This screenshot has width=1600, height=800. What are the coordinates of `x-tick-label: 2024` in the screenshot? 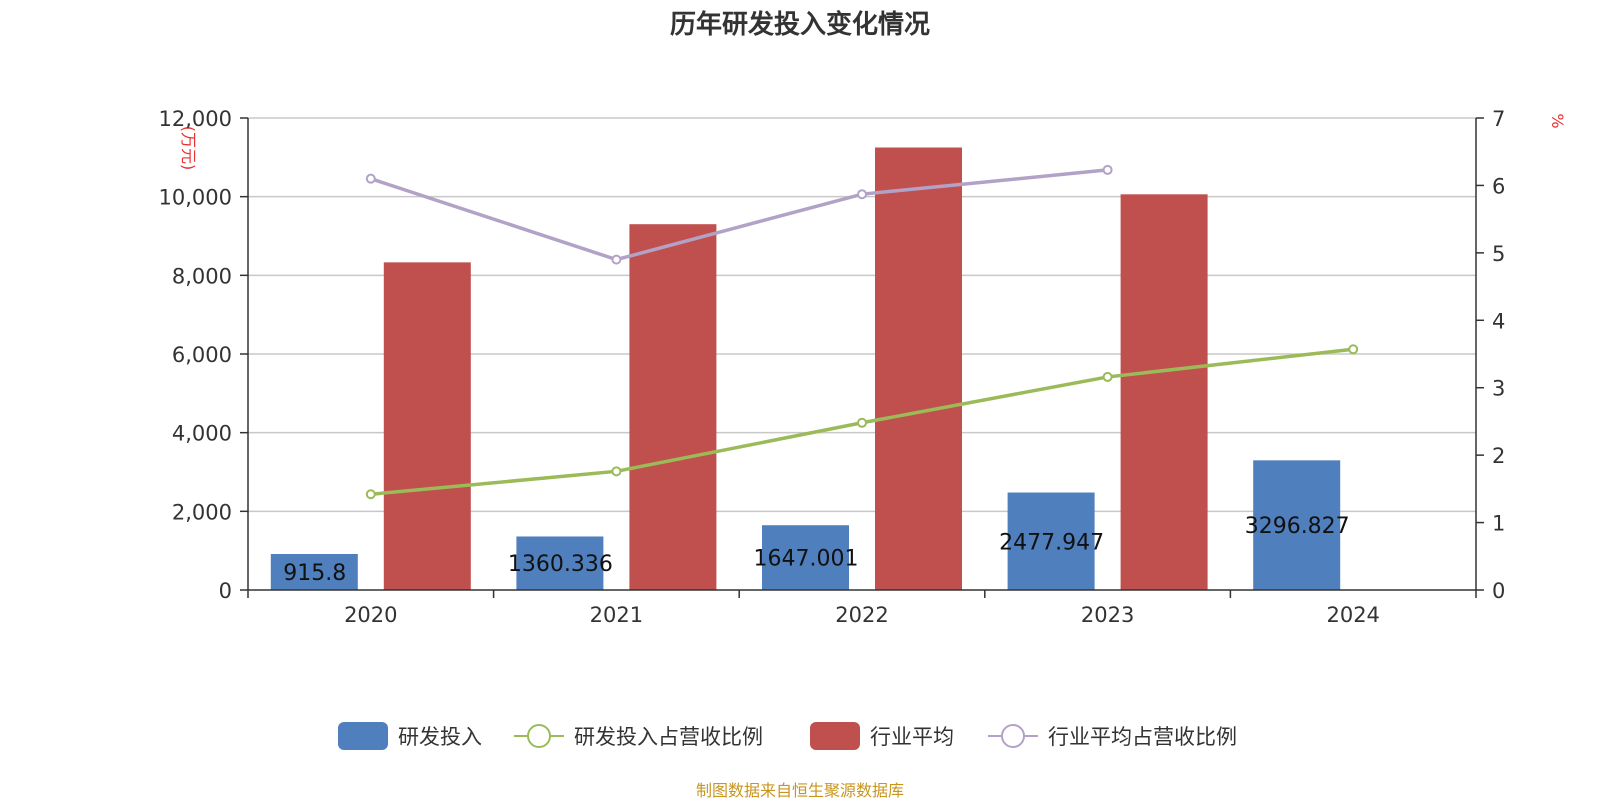 It's located at (1352, 615).